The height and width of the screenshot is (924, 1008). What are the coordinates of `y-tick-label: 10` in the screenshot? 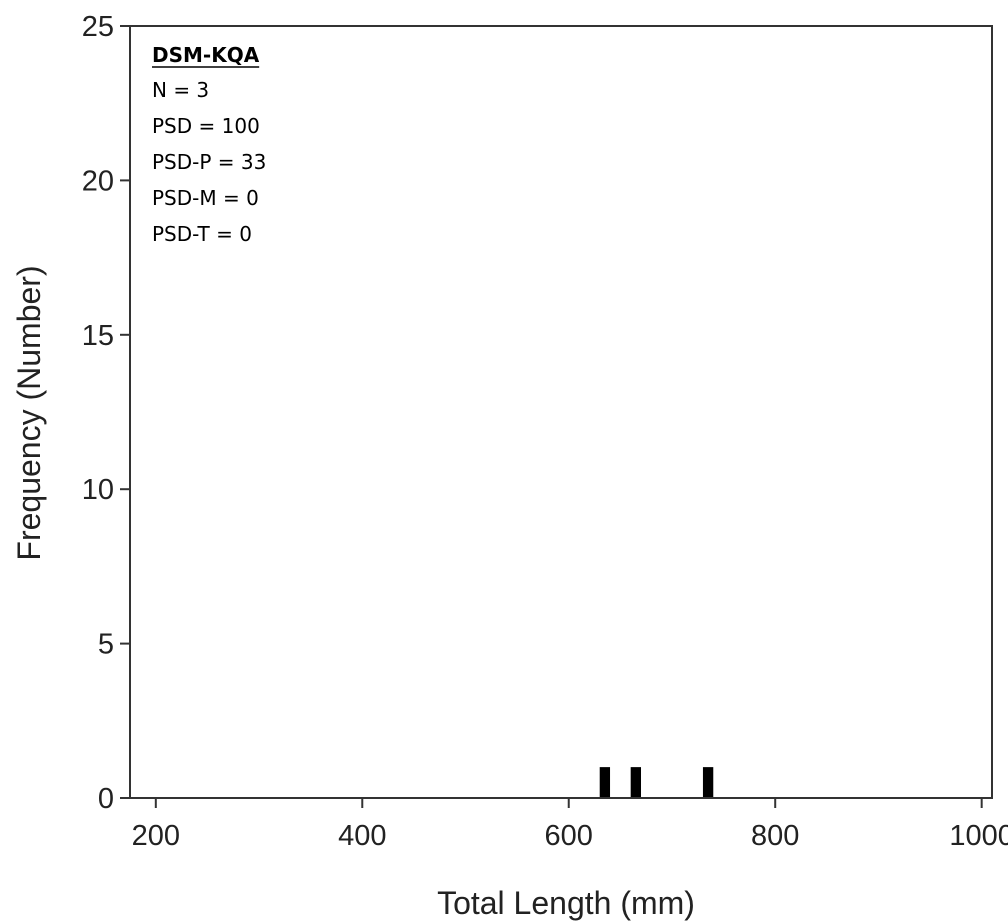 It's located at (98, 490).